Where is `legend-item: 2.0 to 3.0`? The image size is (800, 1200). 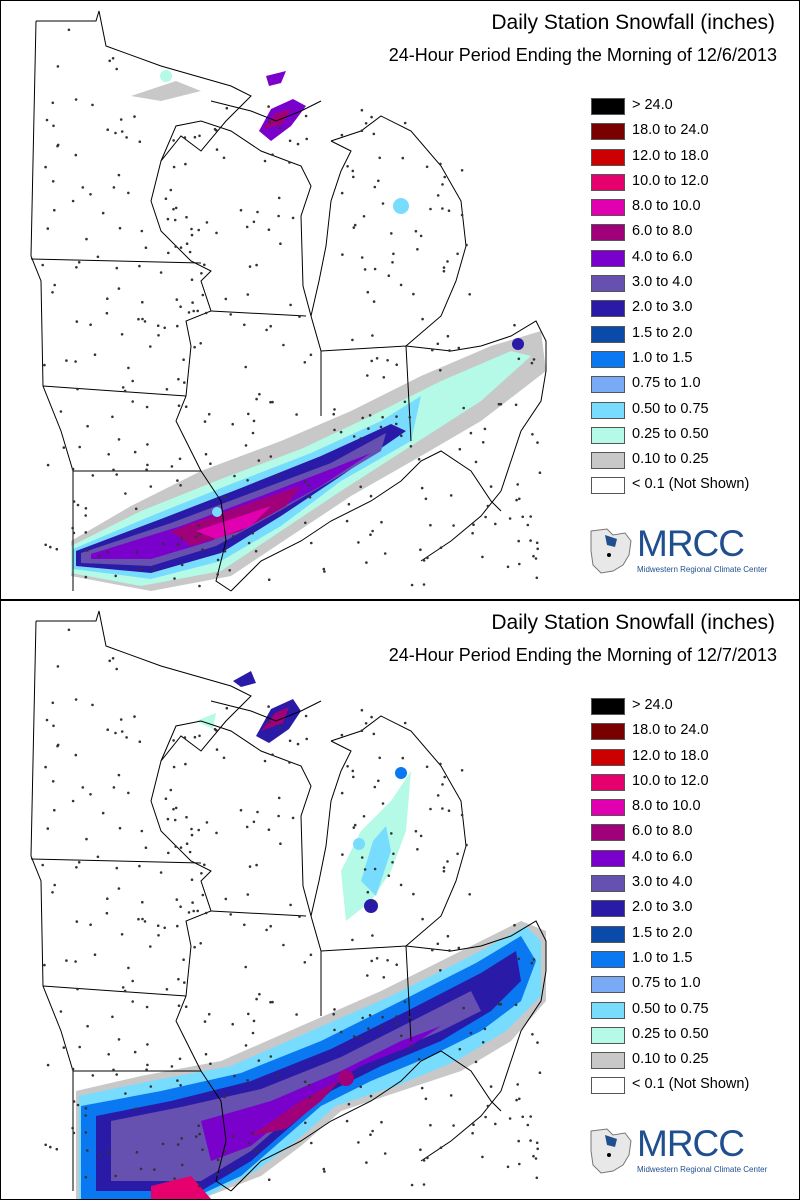 legend-item: 2.0 to 3.0 is located at coordinates (686, 309).